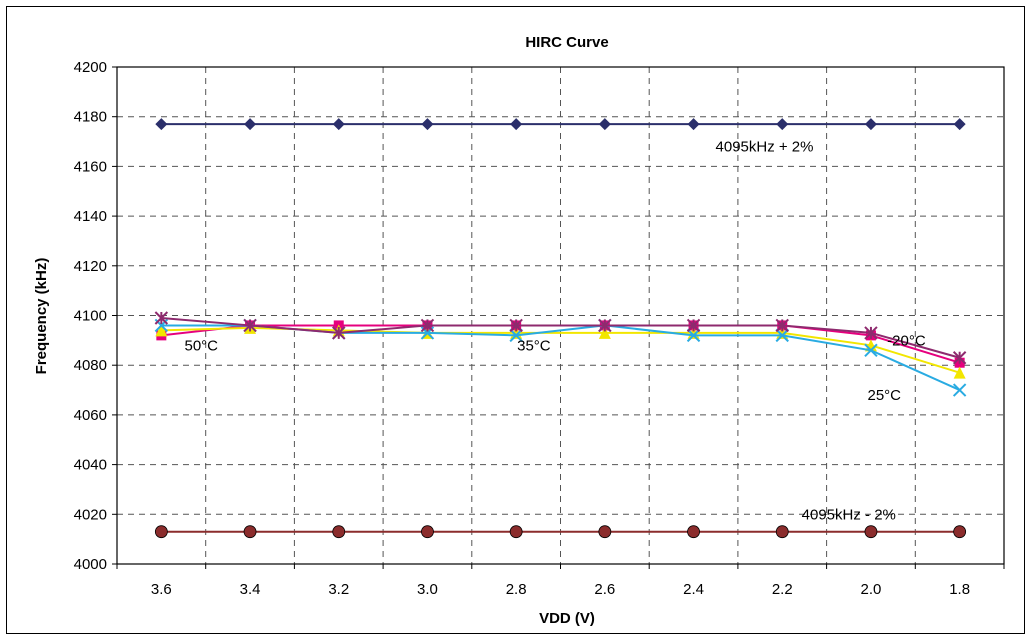 This screenshot has height=640, width=1031. I want to click on y-tick-label: 4200, so click(90, 67).